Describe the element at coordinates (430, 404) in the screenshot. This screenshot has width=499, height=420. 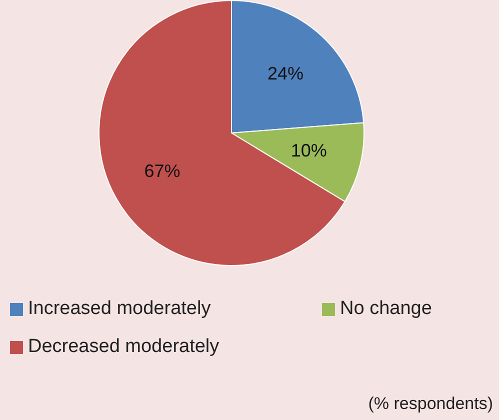
I see `text: (% respondents)` at that location.